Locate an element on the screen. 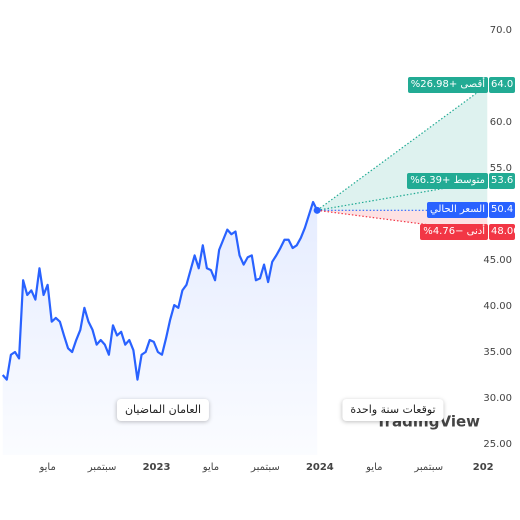  y-tick-label: 40.00 is located at coordinates (497, 306).